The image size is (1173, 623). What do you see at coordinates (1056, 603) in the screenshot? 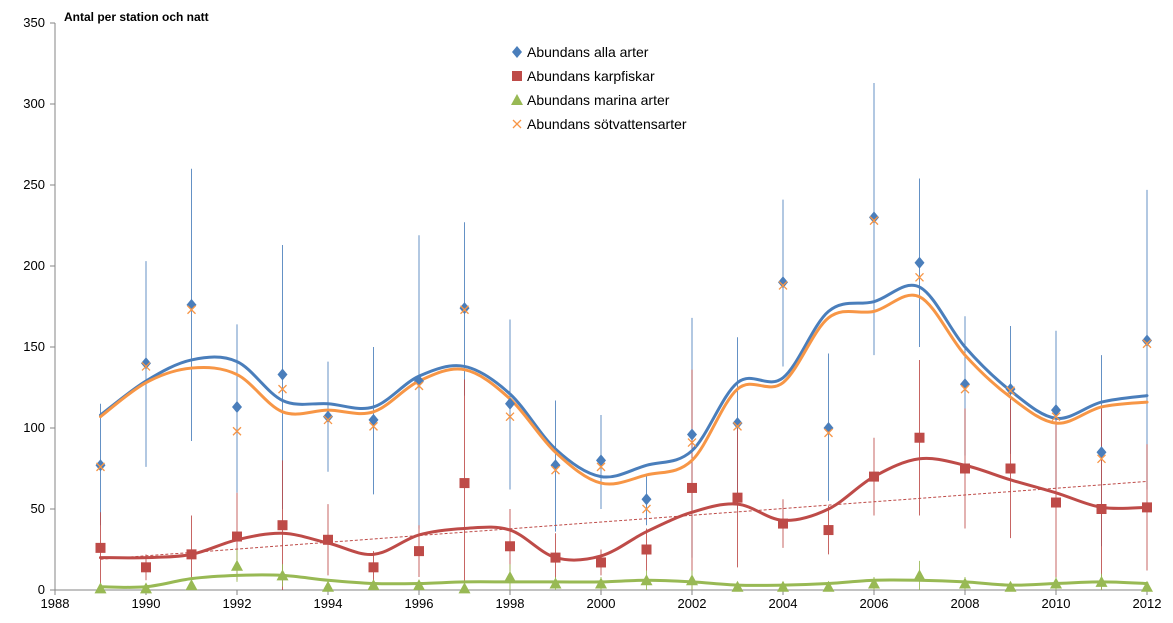
I see `x-tick-label: 2010` at bounding box center [1056, 603].